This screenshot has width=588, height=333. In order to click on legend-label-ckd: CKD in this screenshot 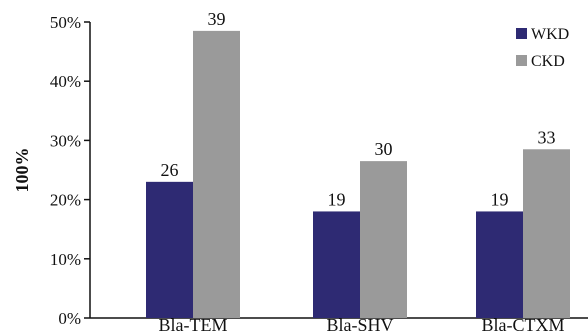, I will do `click(548, 61)`.